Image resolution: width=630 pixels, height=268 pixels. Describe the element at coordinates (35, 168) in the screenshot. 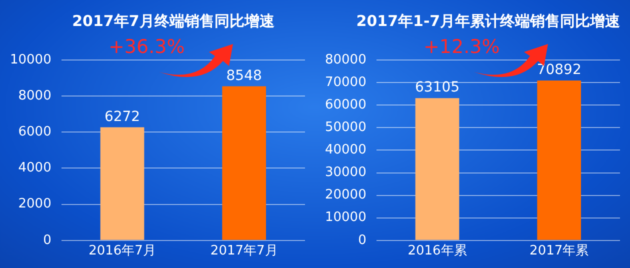

I see `y-tick-label: 4000` at that location.